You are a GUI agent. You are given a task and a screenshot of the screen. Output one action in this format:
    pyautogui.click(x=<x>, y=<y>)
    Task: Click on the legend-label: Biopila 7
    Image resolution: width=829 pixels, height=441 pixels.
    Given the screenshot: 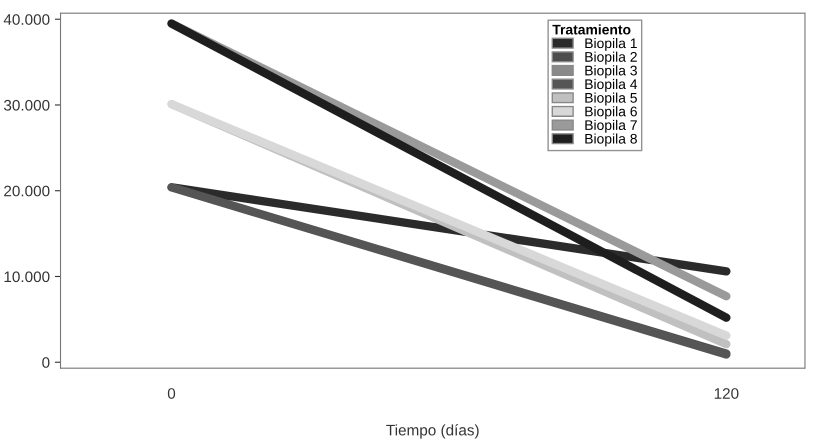 What is the action you would take?
    pyautogui.click(x=611, y=126)
    